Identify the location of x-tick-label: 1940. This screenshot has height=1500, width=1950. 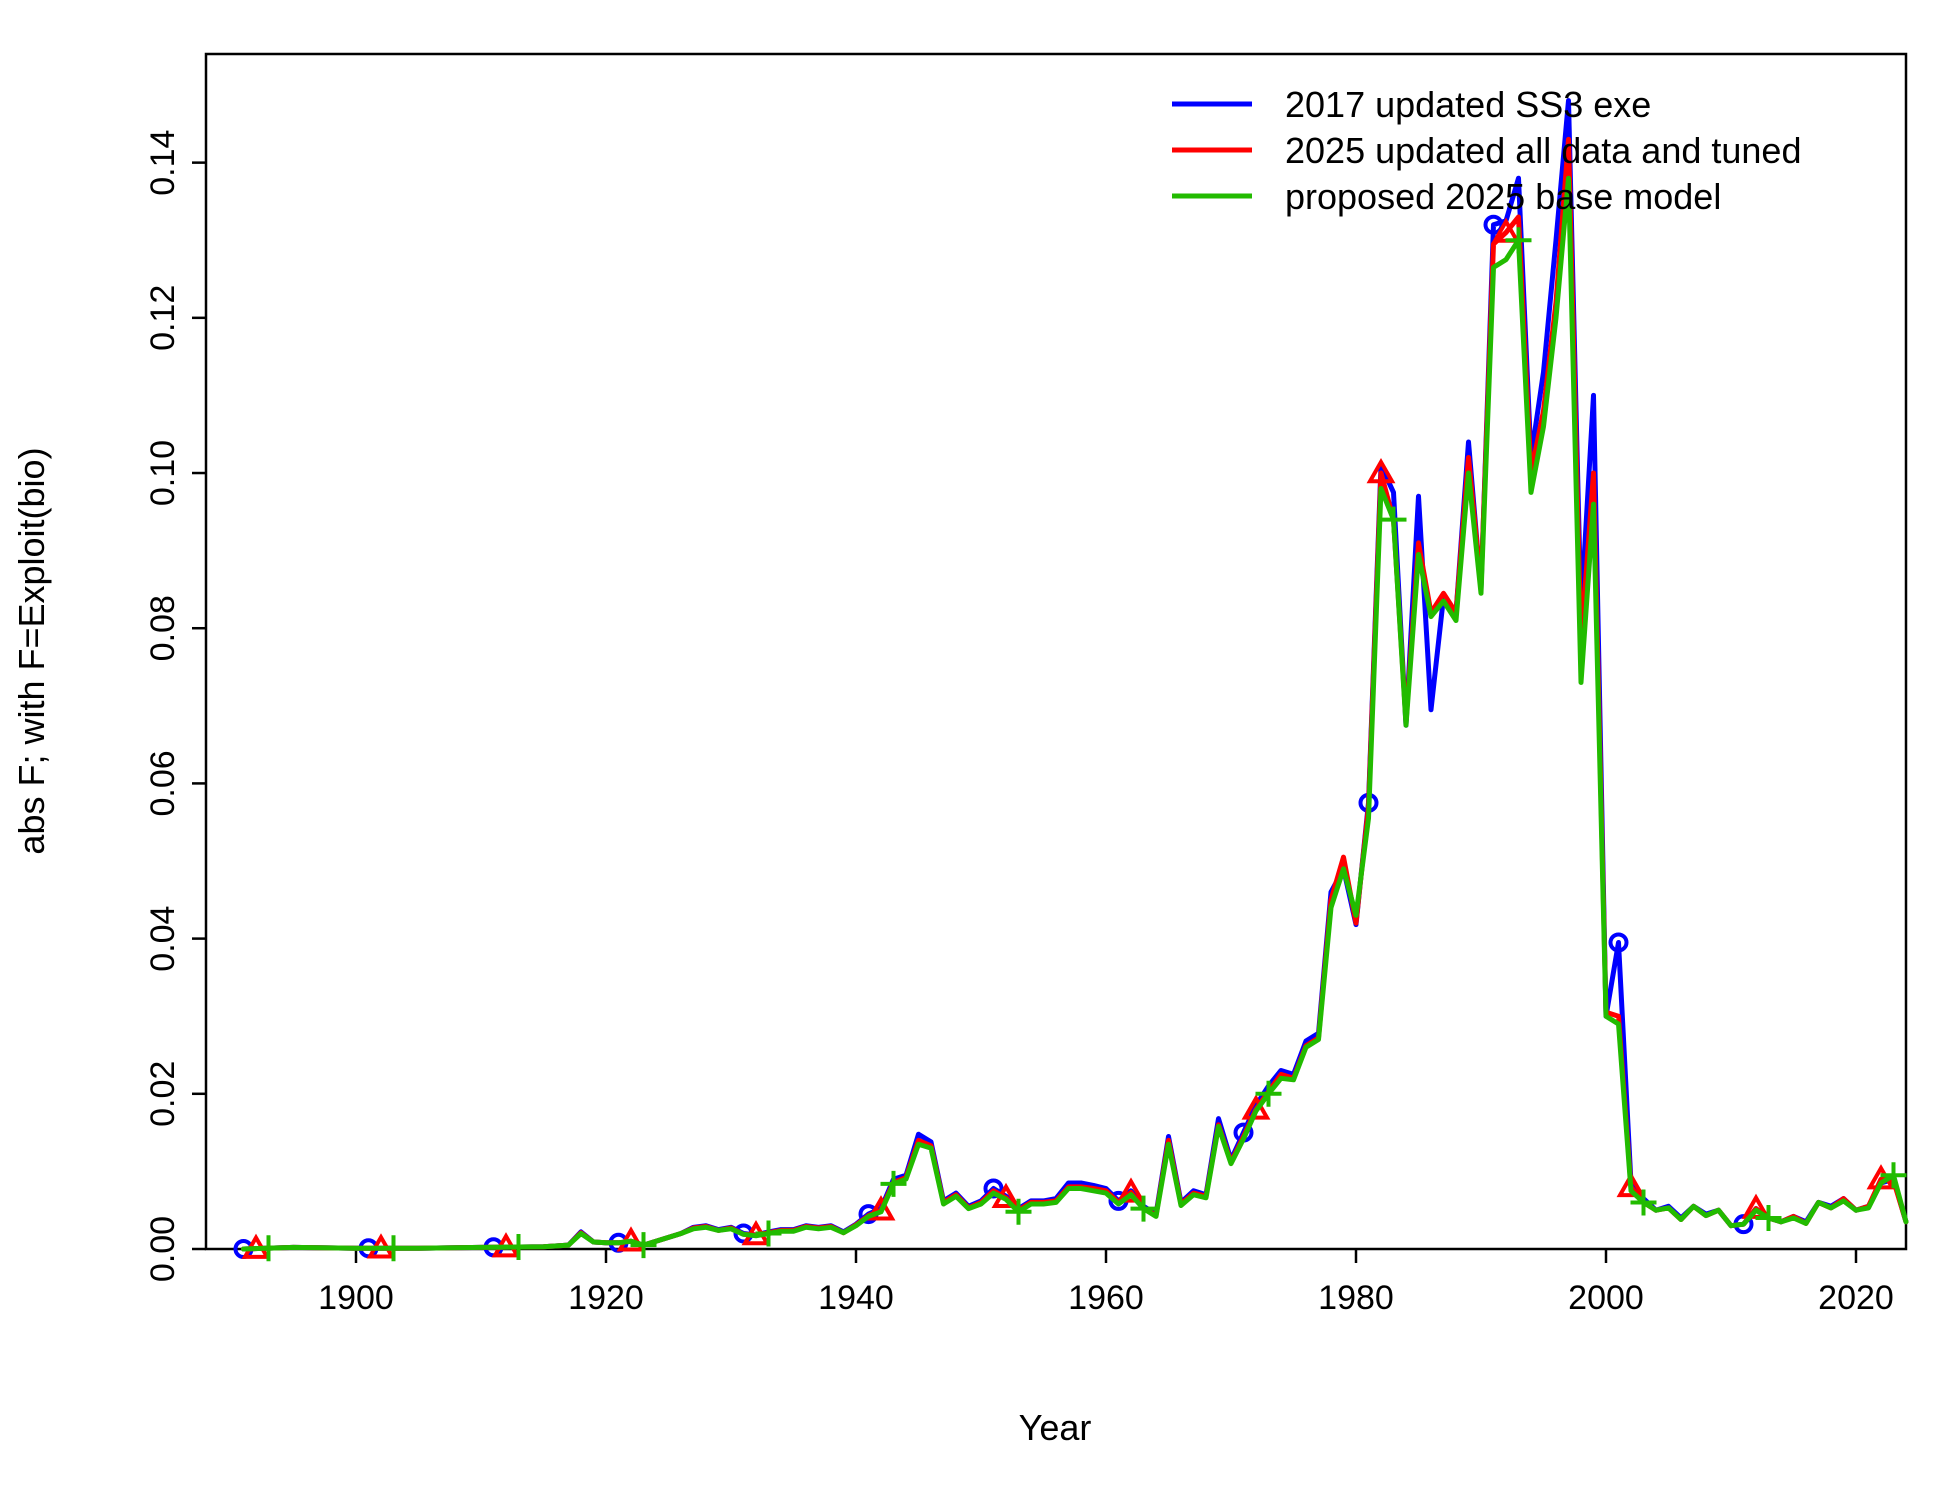
(856, 1298).